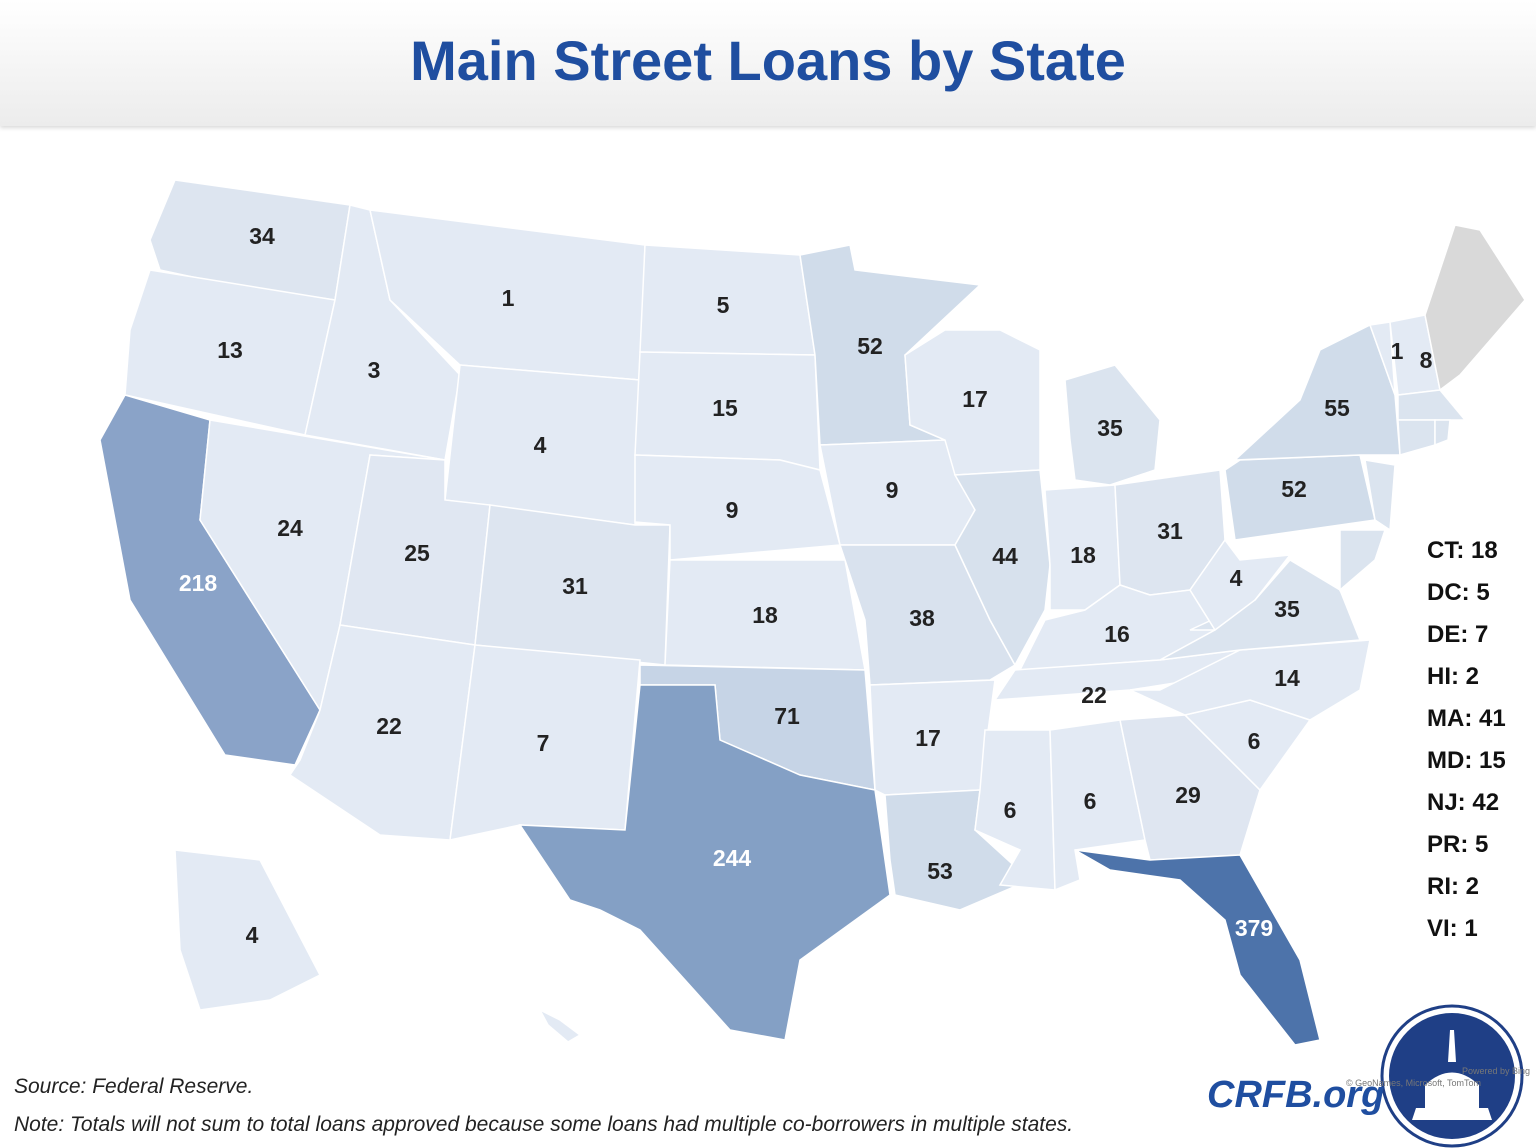  I want to click on state-value: 13, so click(230, 350).